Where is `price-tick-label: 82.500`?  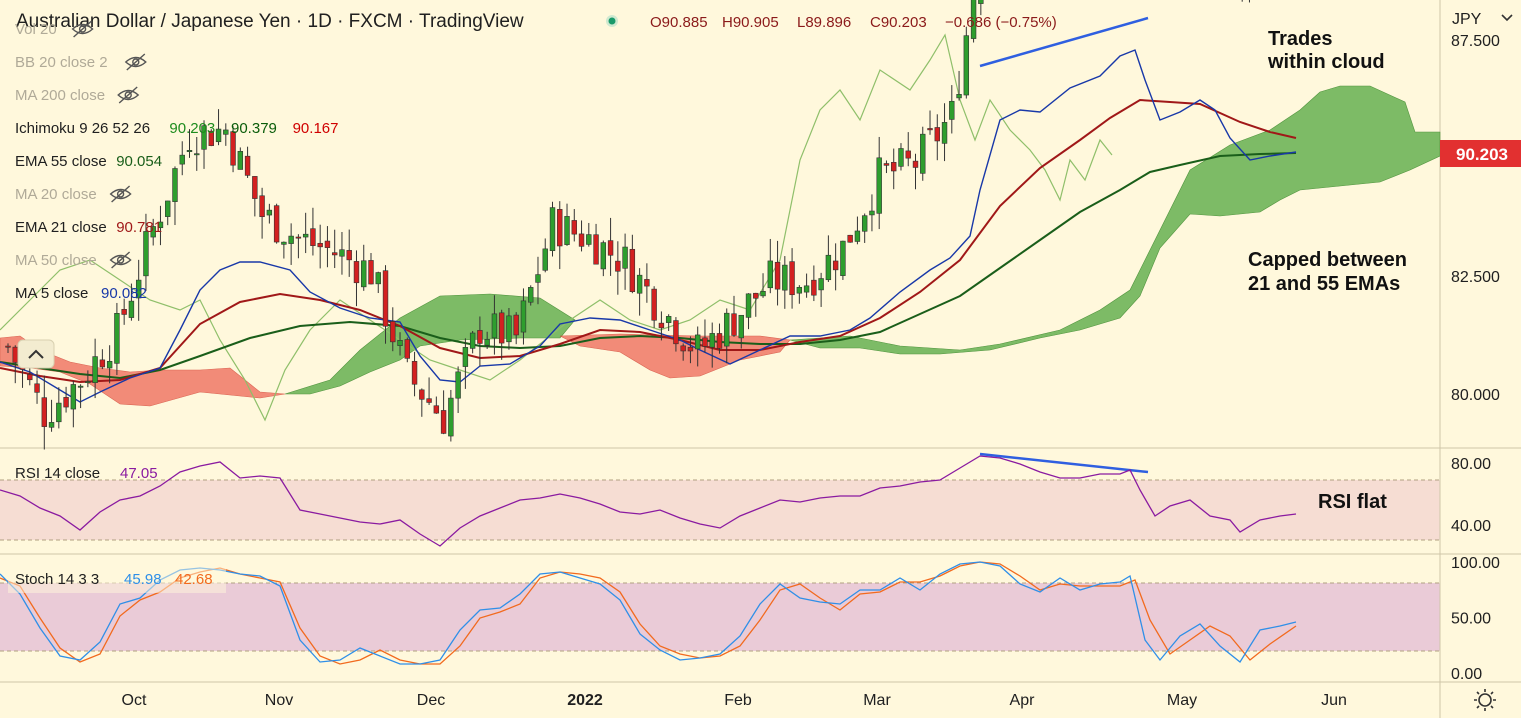 price-tick-label: 82.500 is located at coordinates (1475, 277).